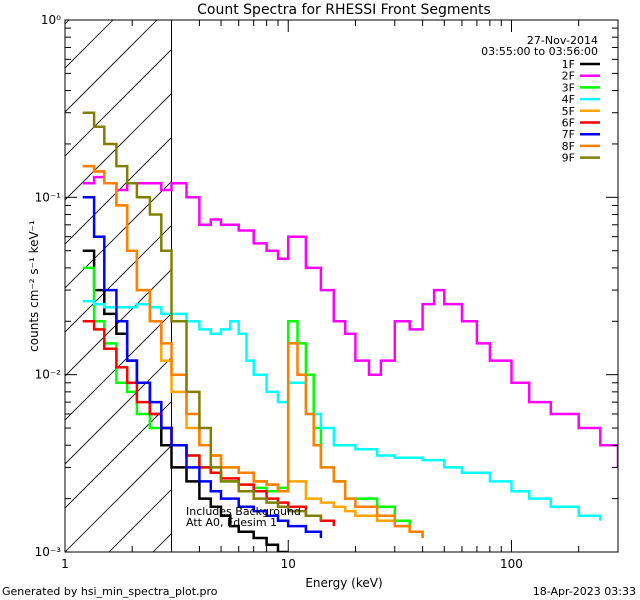  I want to click on legend-label-2f: 2F, so click(568, 76).